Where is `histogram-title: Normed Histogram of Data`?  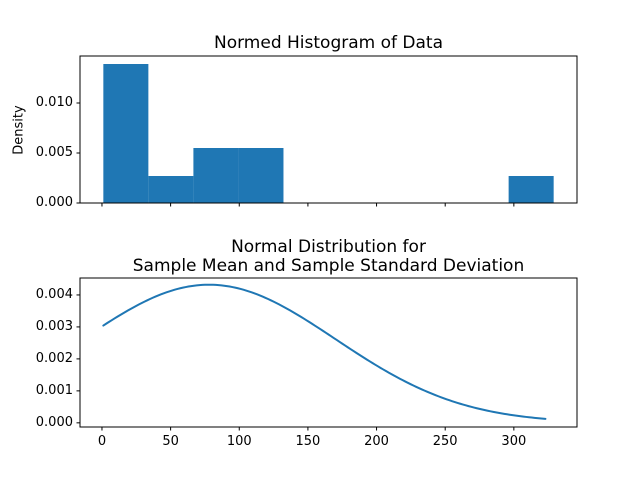 histogram-title: Normed Histogram of Data is located at coordinates (328, 43).